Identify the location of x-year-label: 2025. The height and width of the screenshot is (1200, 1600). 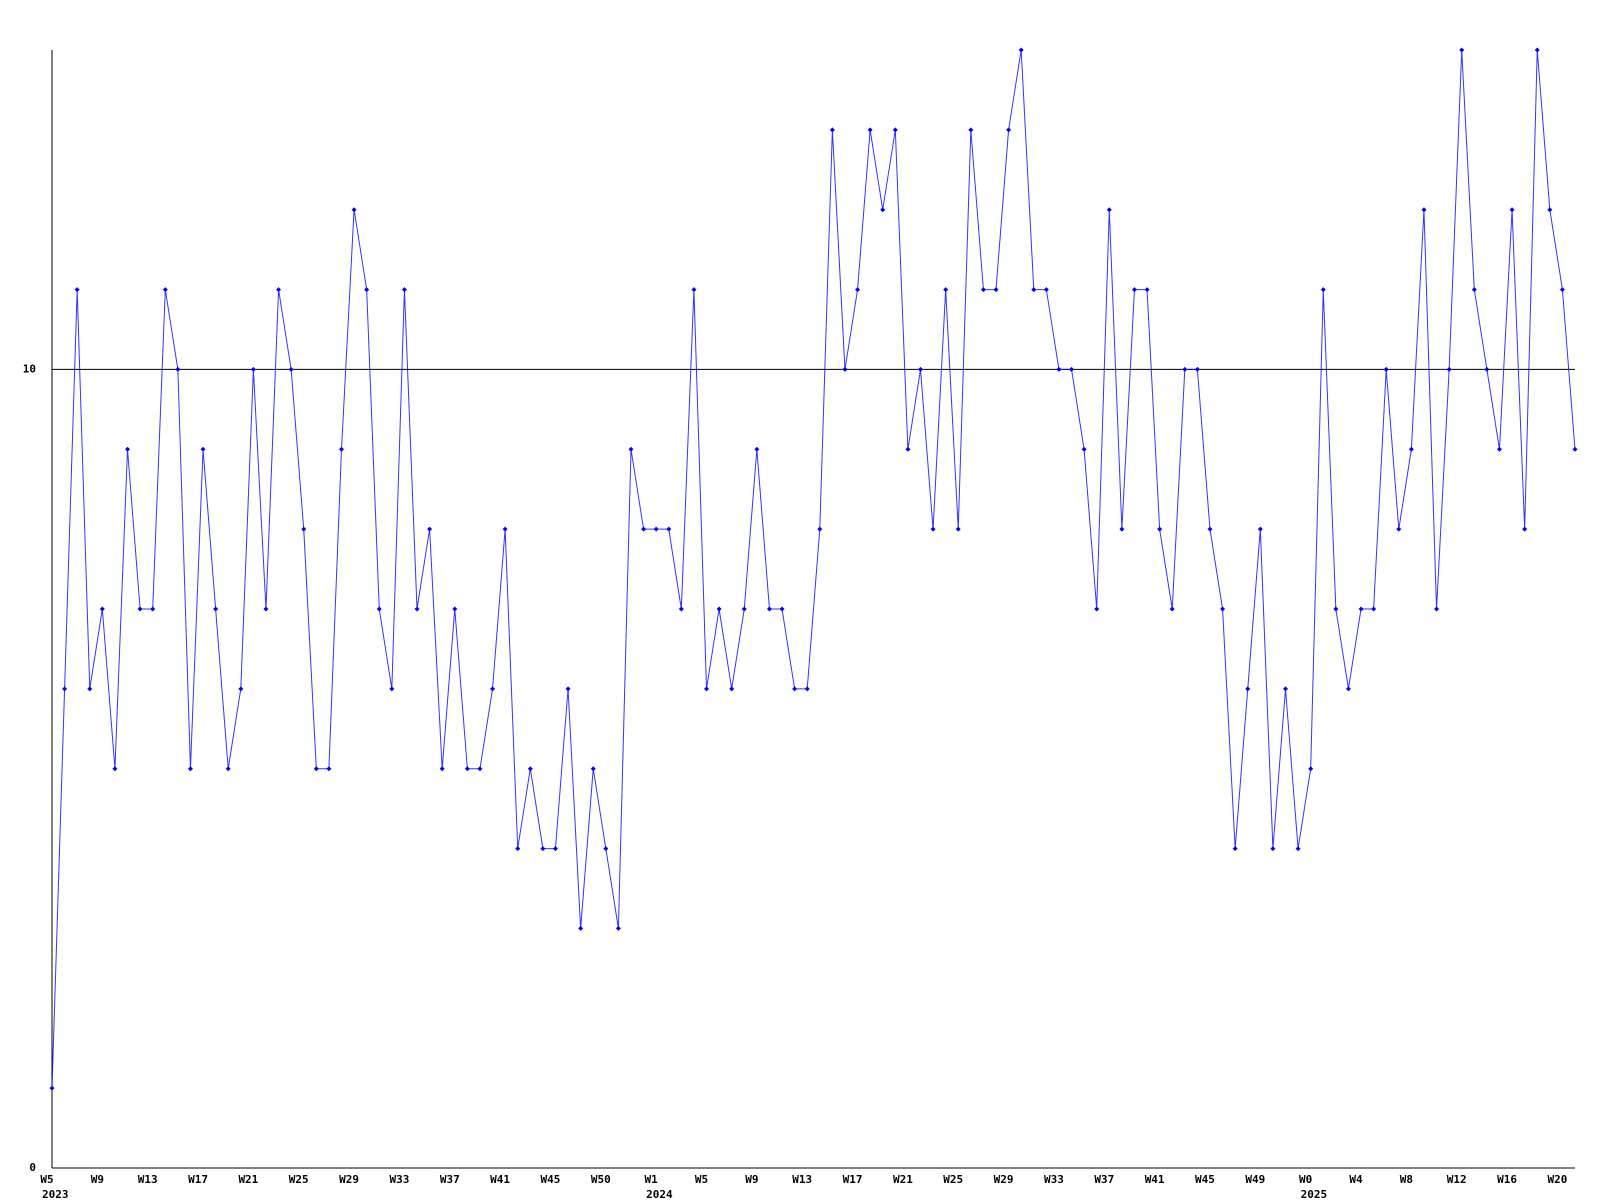
(1314, 1194).